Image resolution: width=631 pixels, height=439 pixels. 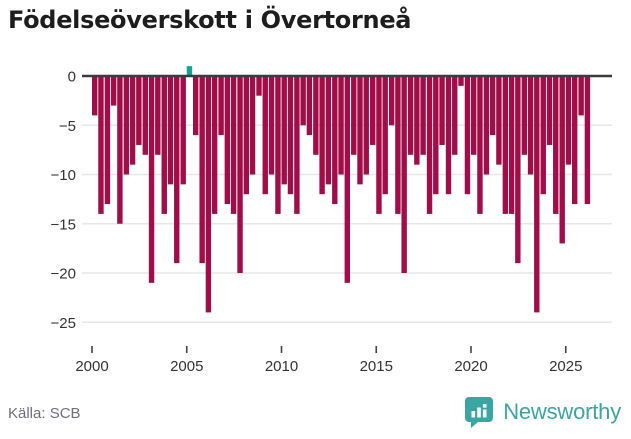 I want to click on y-tick-label: 0, so click(x=72, y=77).